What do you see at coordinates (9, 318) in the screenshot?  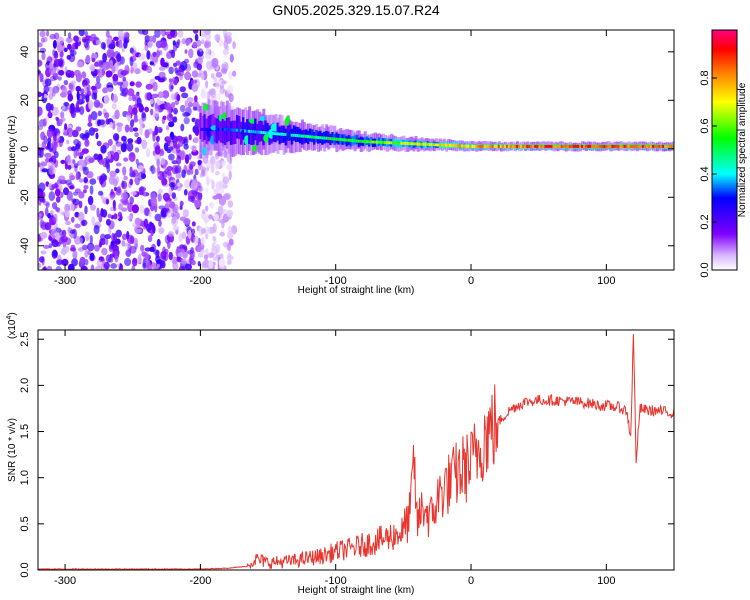 I see `snr-scale-exponent: 4` at bounding box center [9, 318].